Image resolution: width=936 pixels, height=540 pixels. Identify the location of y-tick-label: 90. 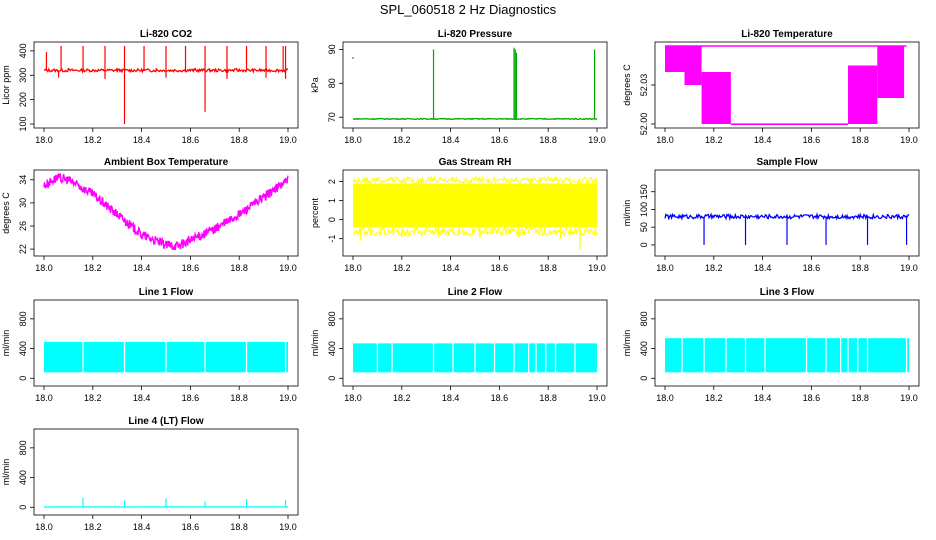
(332, 49).